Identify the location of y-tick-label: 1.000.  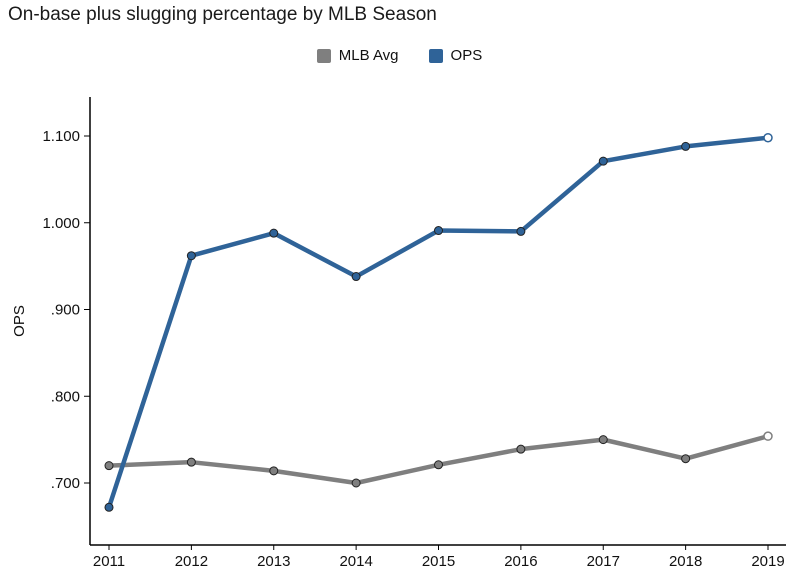
(61, 223).